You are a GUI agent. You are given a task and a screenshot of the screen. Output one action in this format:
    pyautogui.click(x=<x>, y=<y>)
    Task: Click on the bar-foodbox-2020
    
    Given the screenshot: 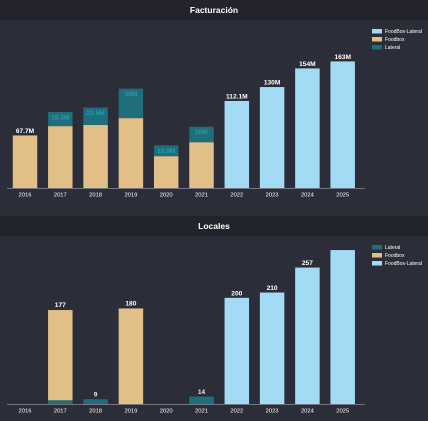 What is the action you would take?
    pyautogui.click(x=166, y=172)
    